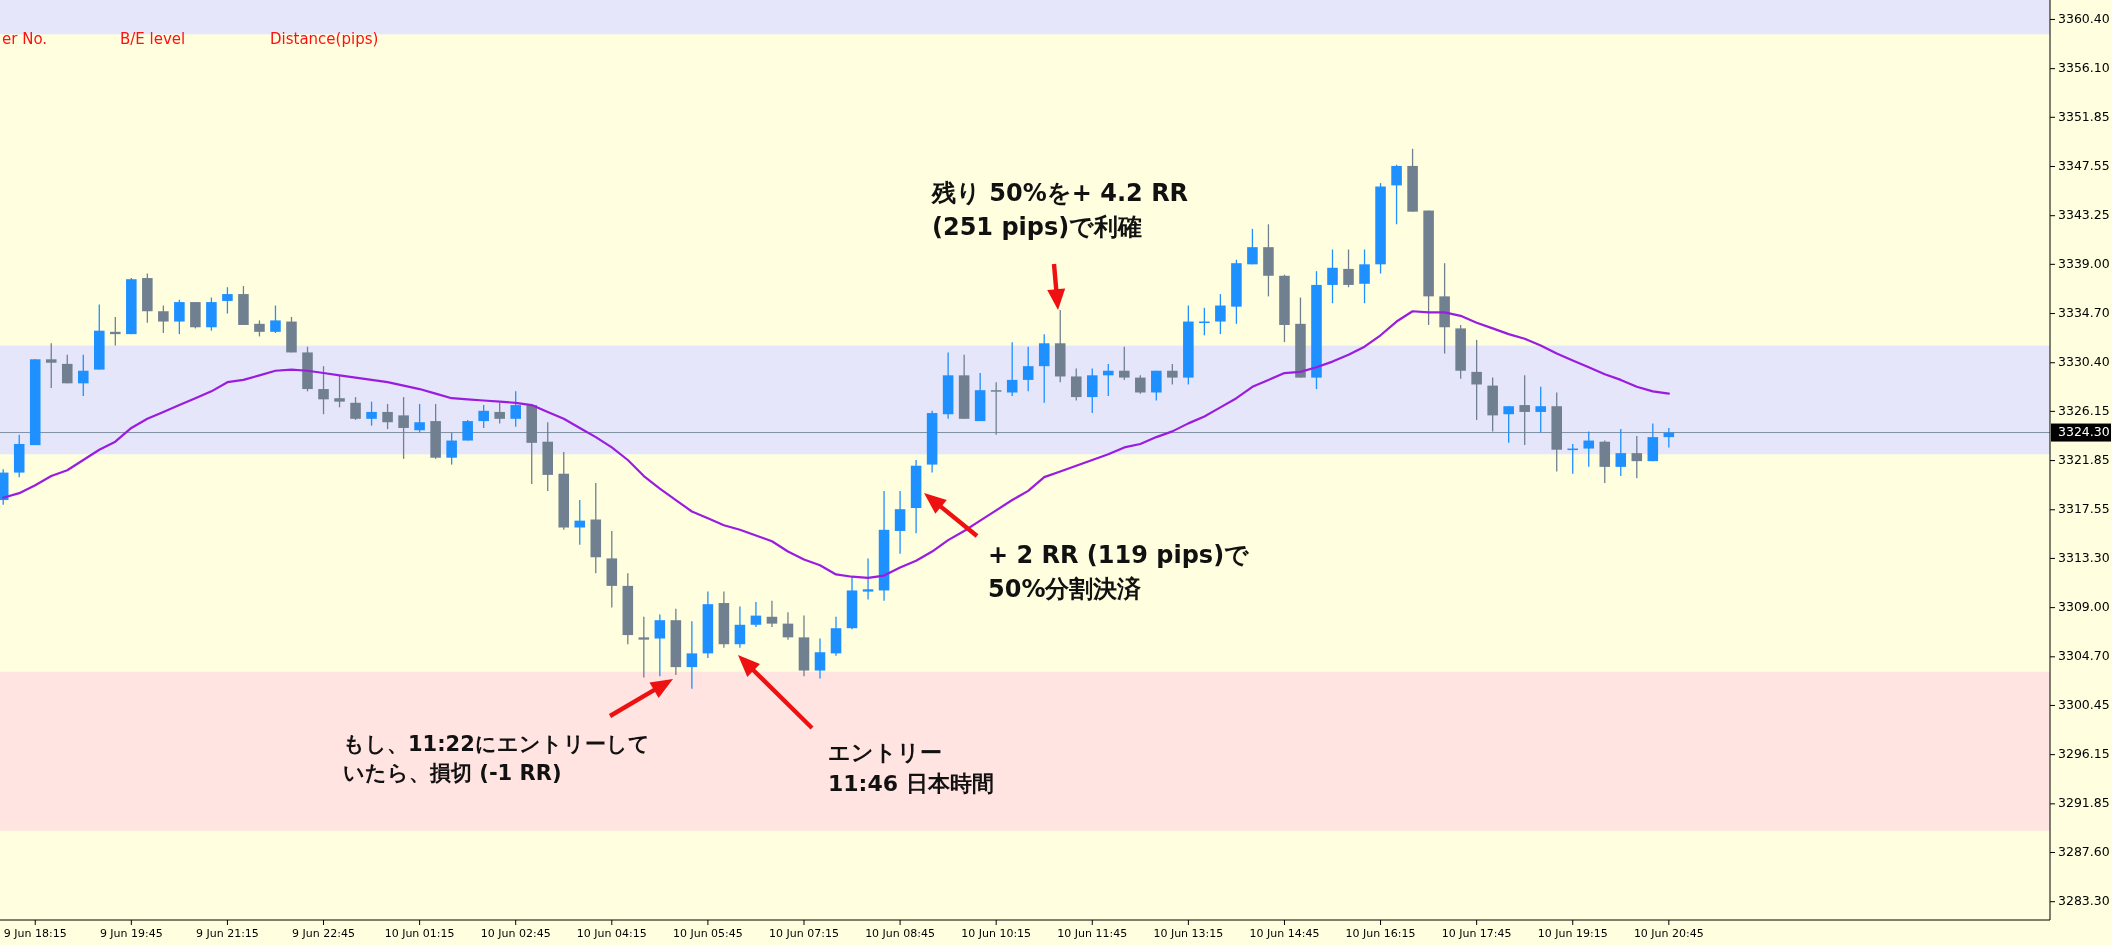  What do you see at coordinates (611, 933) in the screenshot?
I see `x-tick-label: 10 Jun 04:15` at bounding box center [611, 933].